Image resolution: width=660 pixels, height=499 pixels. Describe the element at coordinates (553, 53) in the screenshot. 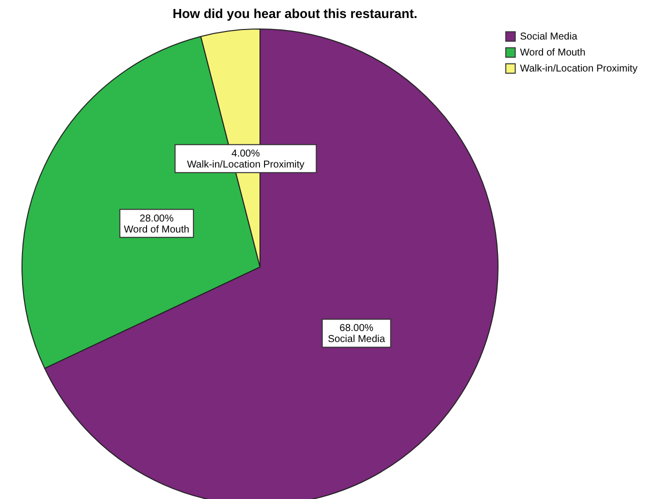

I see `legend-label: Word of Mouth` at that location.